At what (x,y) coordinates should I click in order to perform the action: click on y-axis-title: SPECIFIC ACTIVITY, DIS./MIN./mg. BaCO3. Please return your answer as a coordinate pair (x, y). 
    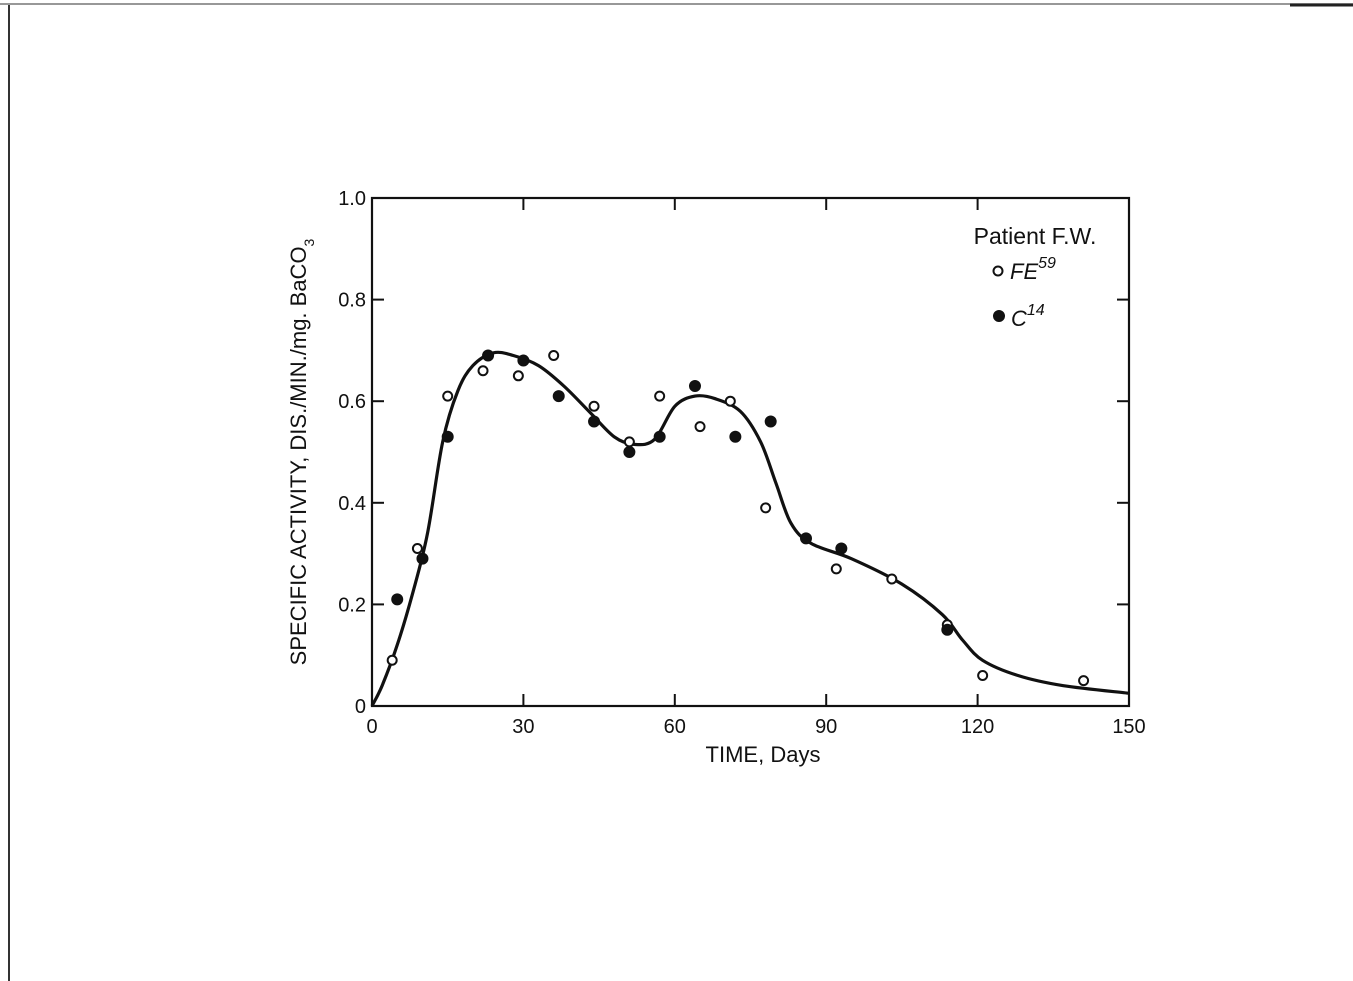
    Looking at the image, I should click on (301, 451).